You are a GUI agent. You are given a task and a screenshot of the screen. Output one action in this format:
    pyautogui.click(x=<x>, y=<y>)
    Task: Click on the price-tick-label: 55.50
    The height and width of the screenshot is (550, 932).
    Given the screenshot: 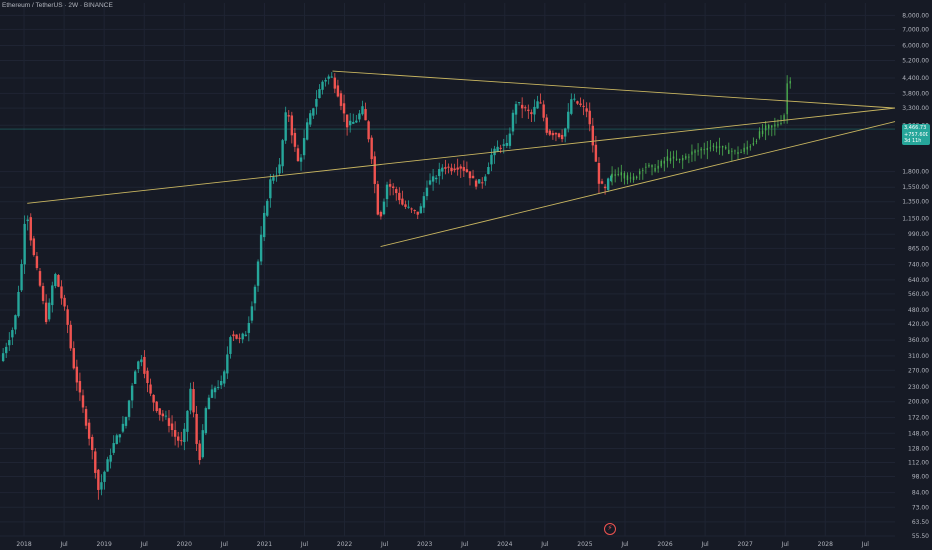 What is the action you would take?
    pyautogui.click(x=920, y=536)
    